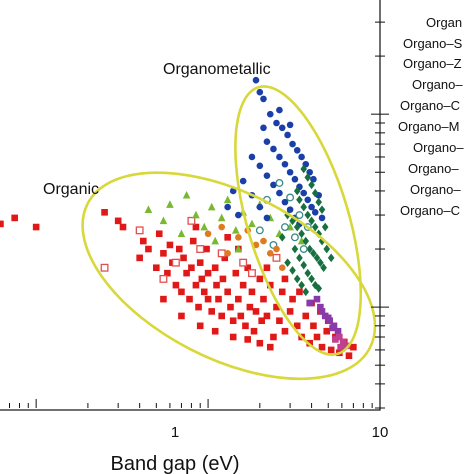  Describe the element at coordinates (433, 43) in the screenshot. I see `legend-label: Organo–S` at that location.